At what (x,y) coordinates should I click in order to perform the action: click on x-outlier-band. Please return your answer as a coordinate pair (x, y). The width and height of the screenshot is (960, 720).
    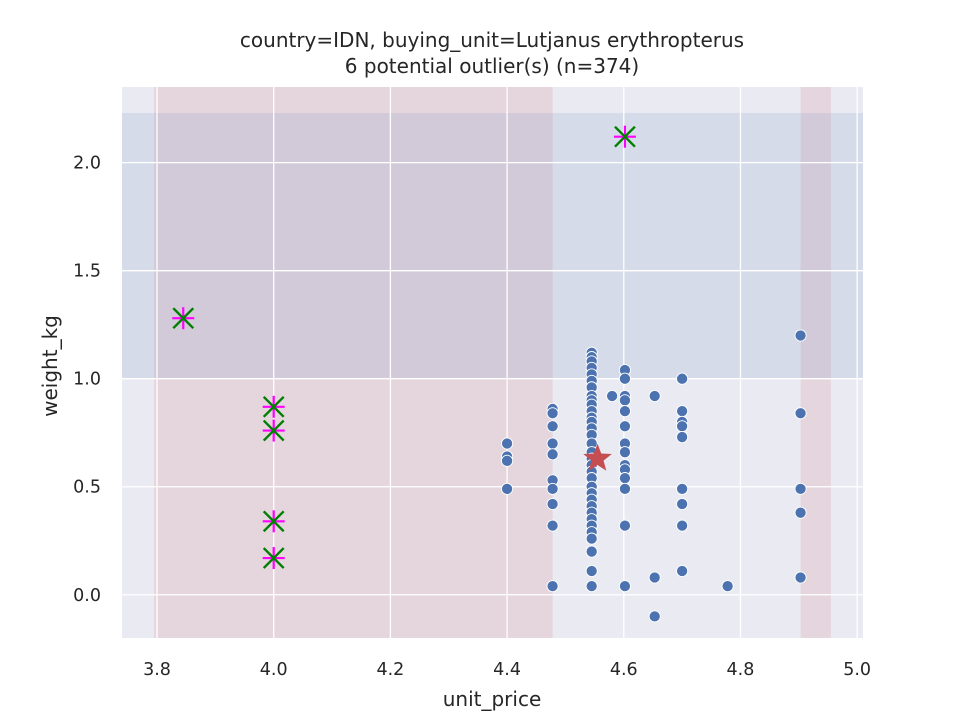
    Looking at the image, I should click on (815, 362).